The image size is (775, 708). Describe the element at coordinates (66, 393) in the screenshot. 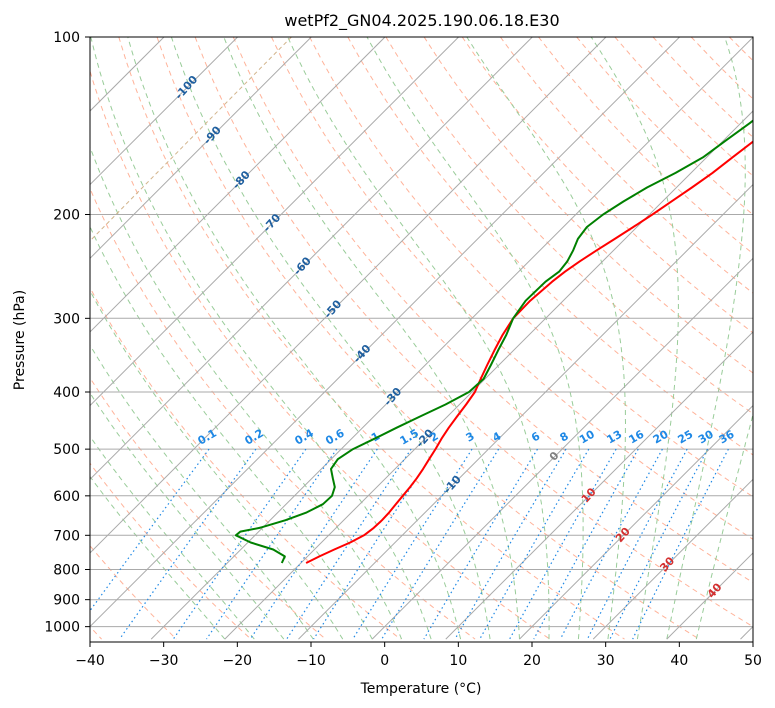

I see `y-tick-label: 400` at that location.